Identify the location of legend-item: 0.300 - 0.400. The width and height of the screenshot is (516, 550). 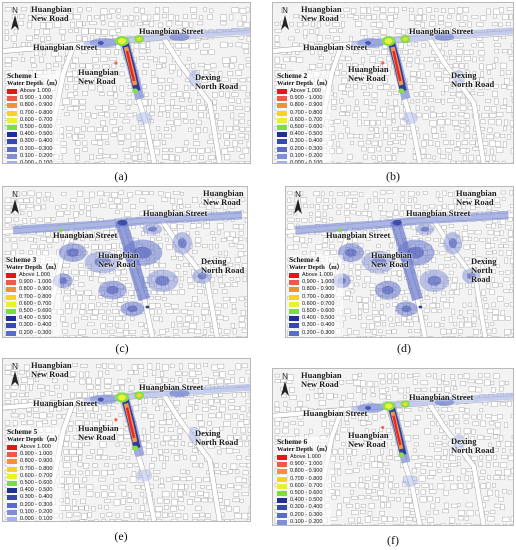
(316, 325).